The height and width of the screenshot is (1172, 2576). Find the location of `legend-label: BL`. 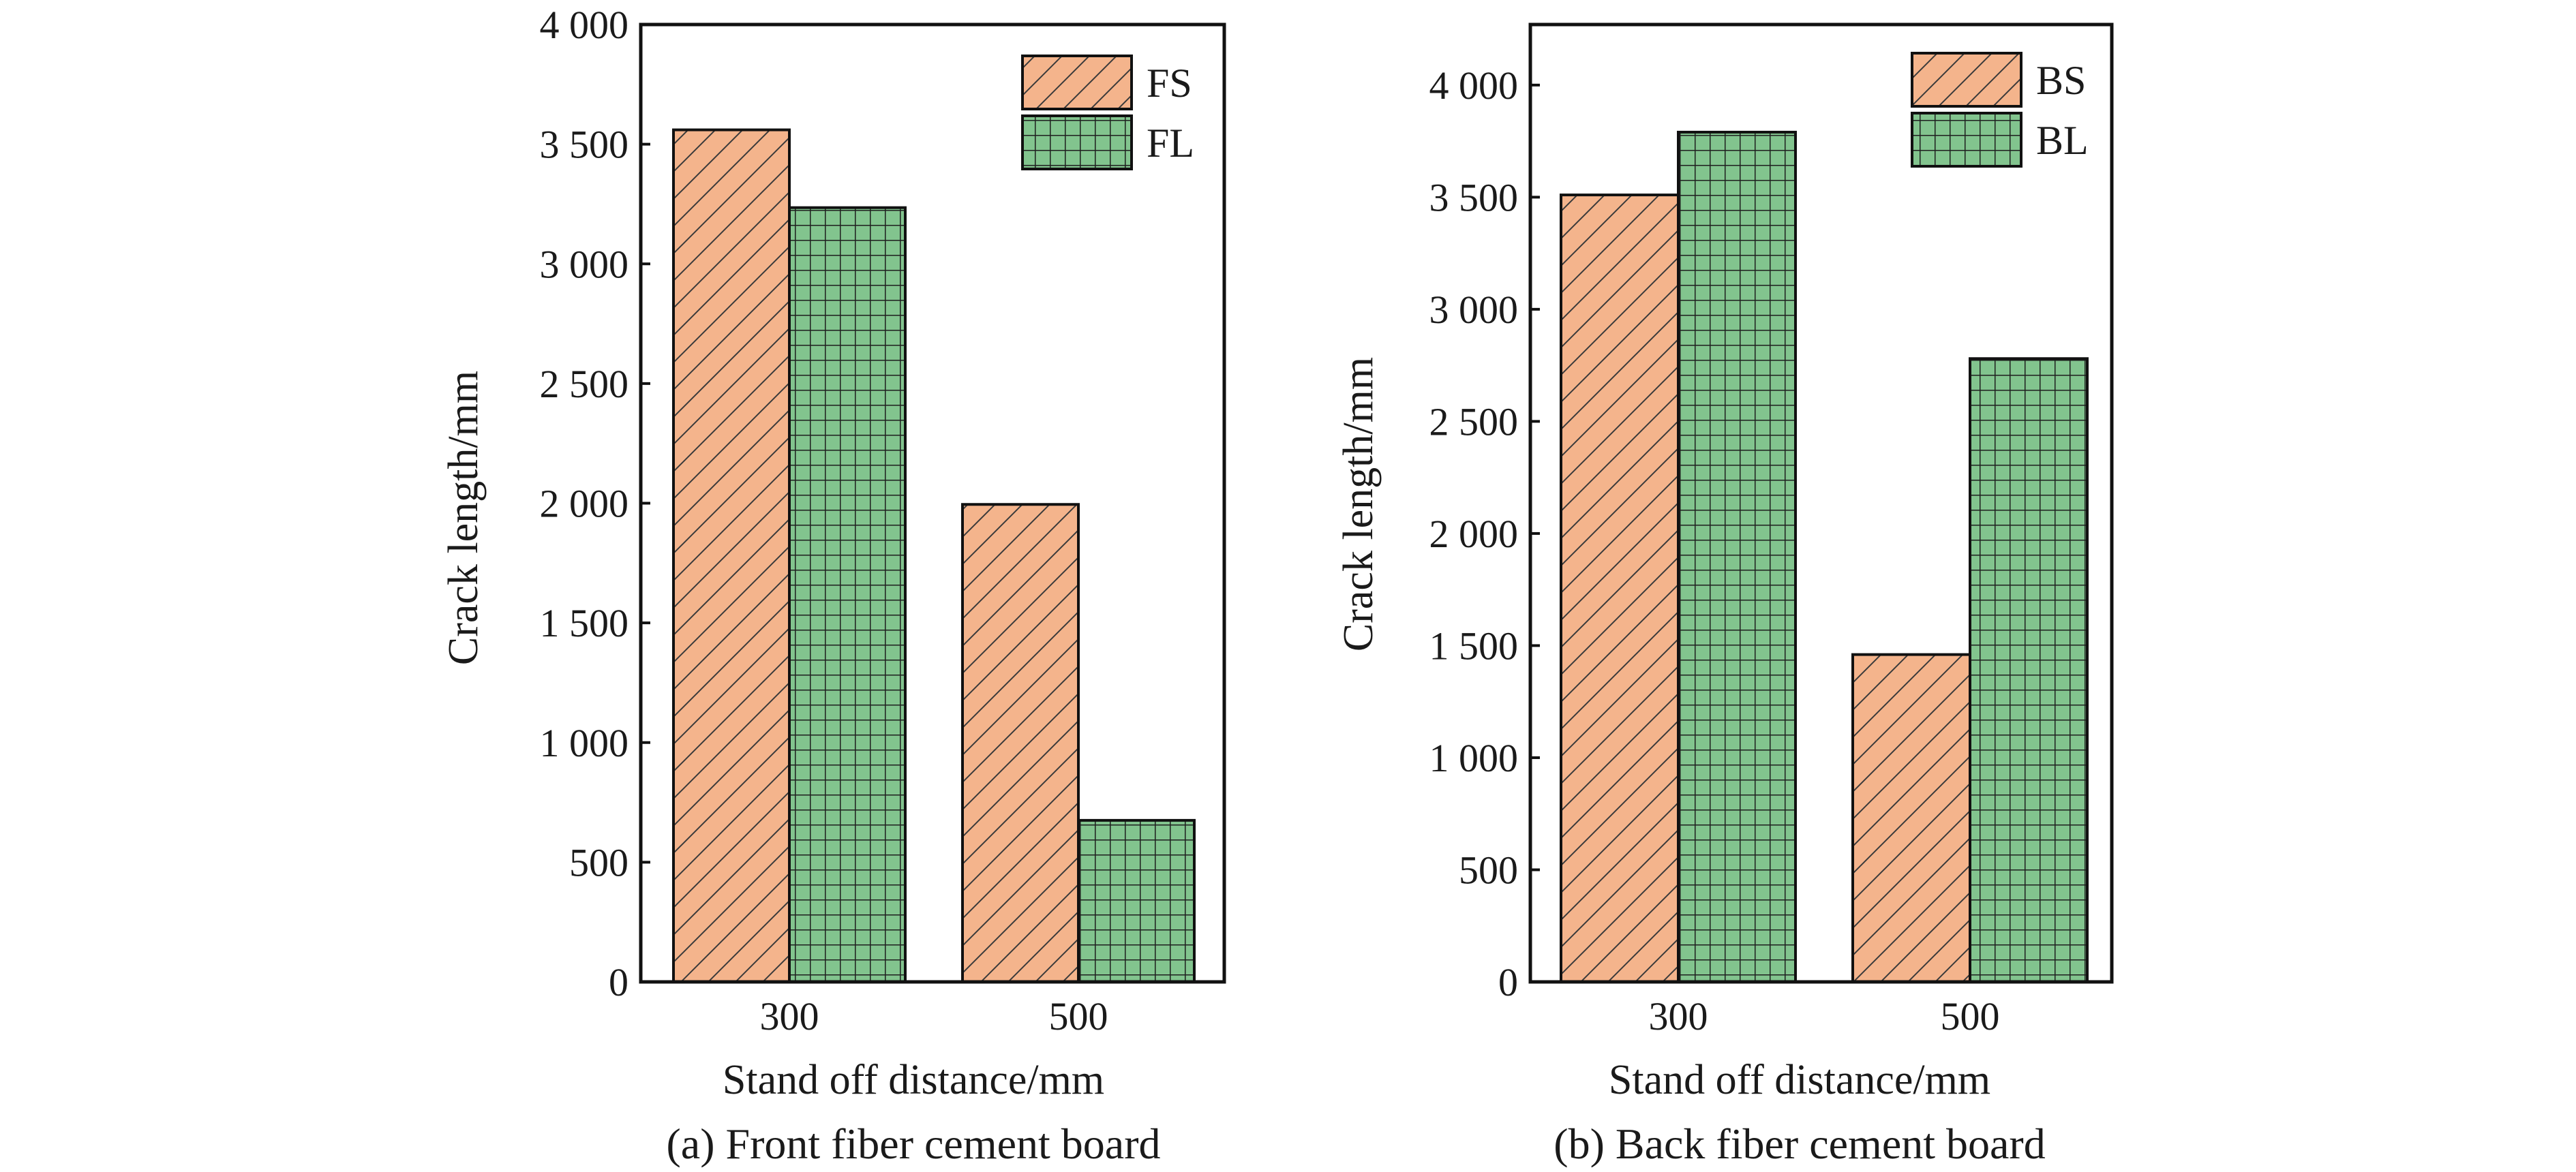

legend-label: BL is located at coordinates (2063, 140).